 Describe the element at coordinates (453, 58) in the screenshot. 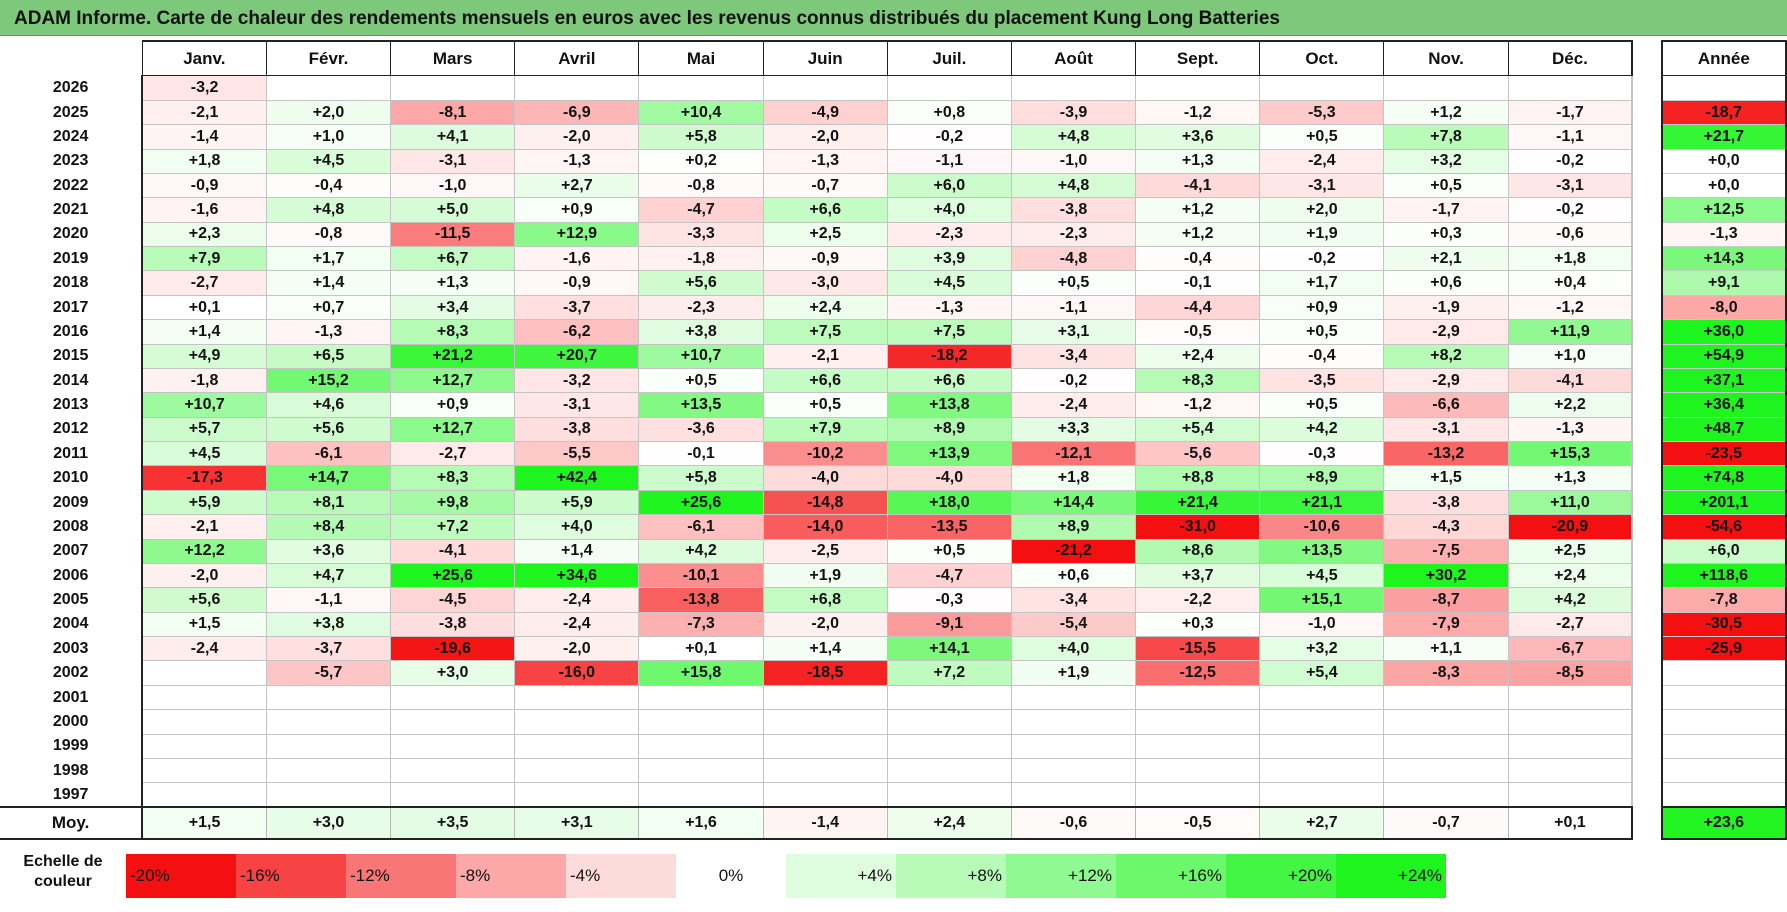

I see `month-header: Mars` at that location.